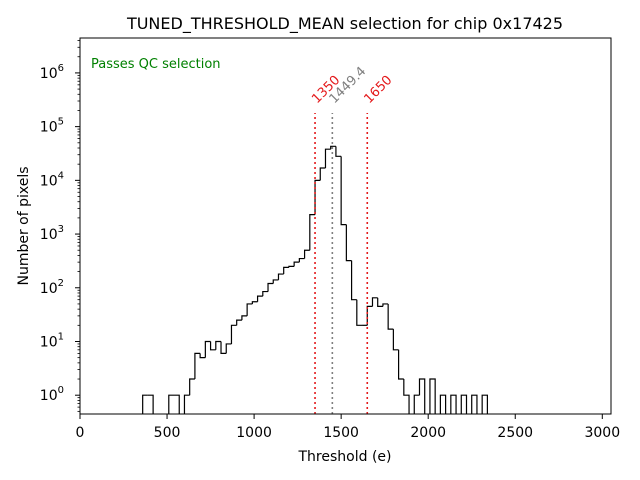 The width and height of the screenshot is (640, 480). I want to click on x-tick-label: 1000, so click(254, 433).